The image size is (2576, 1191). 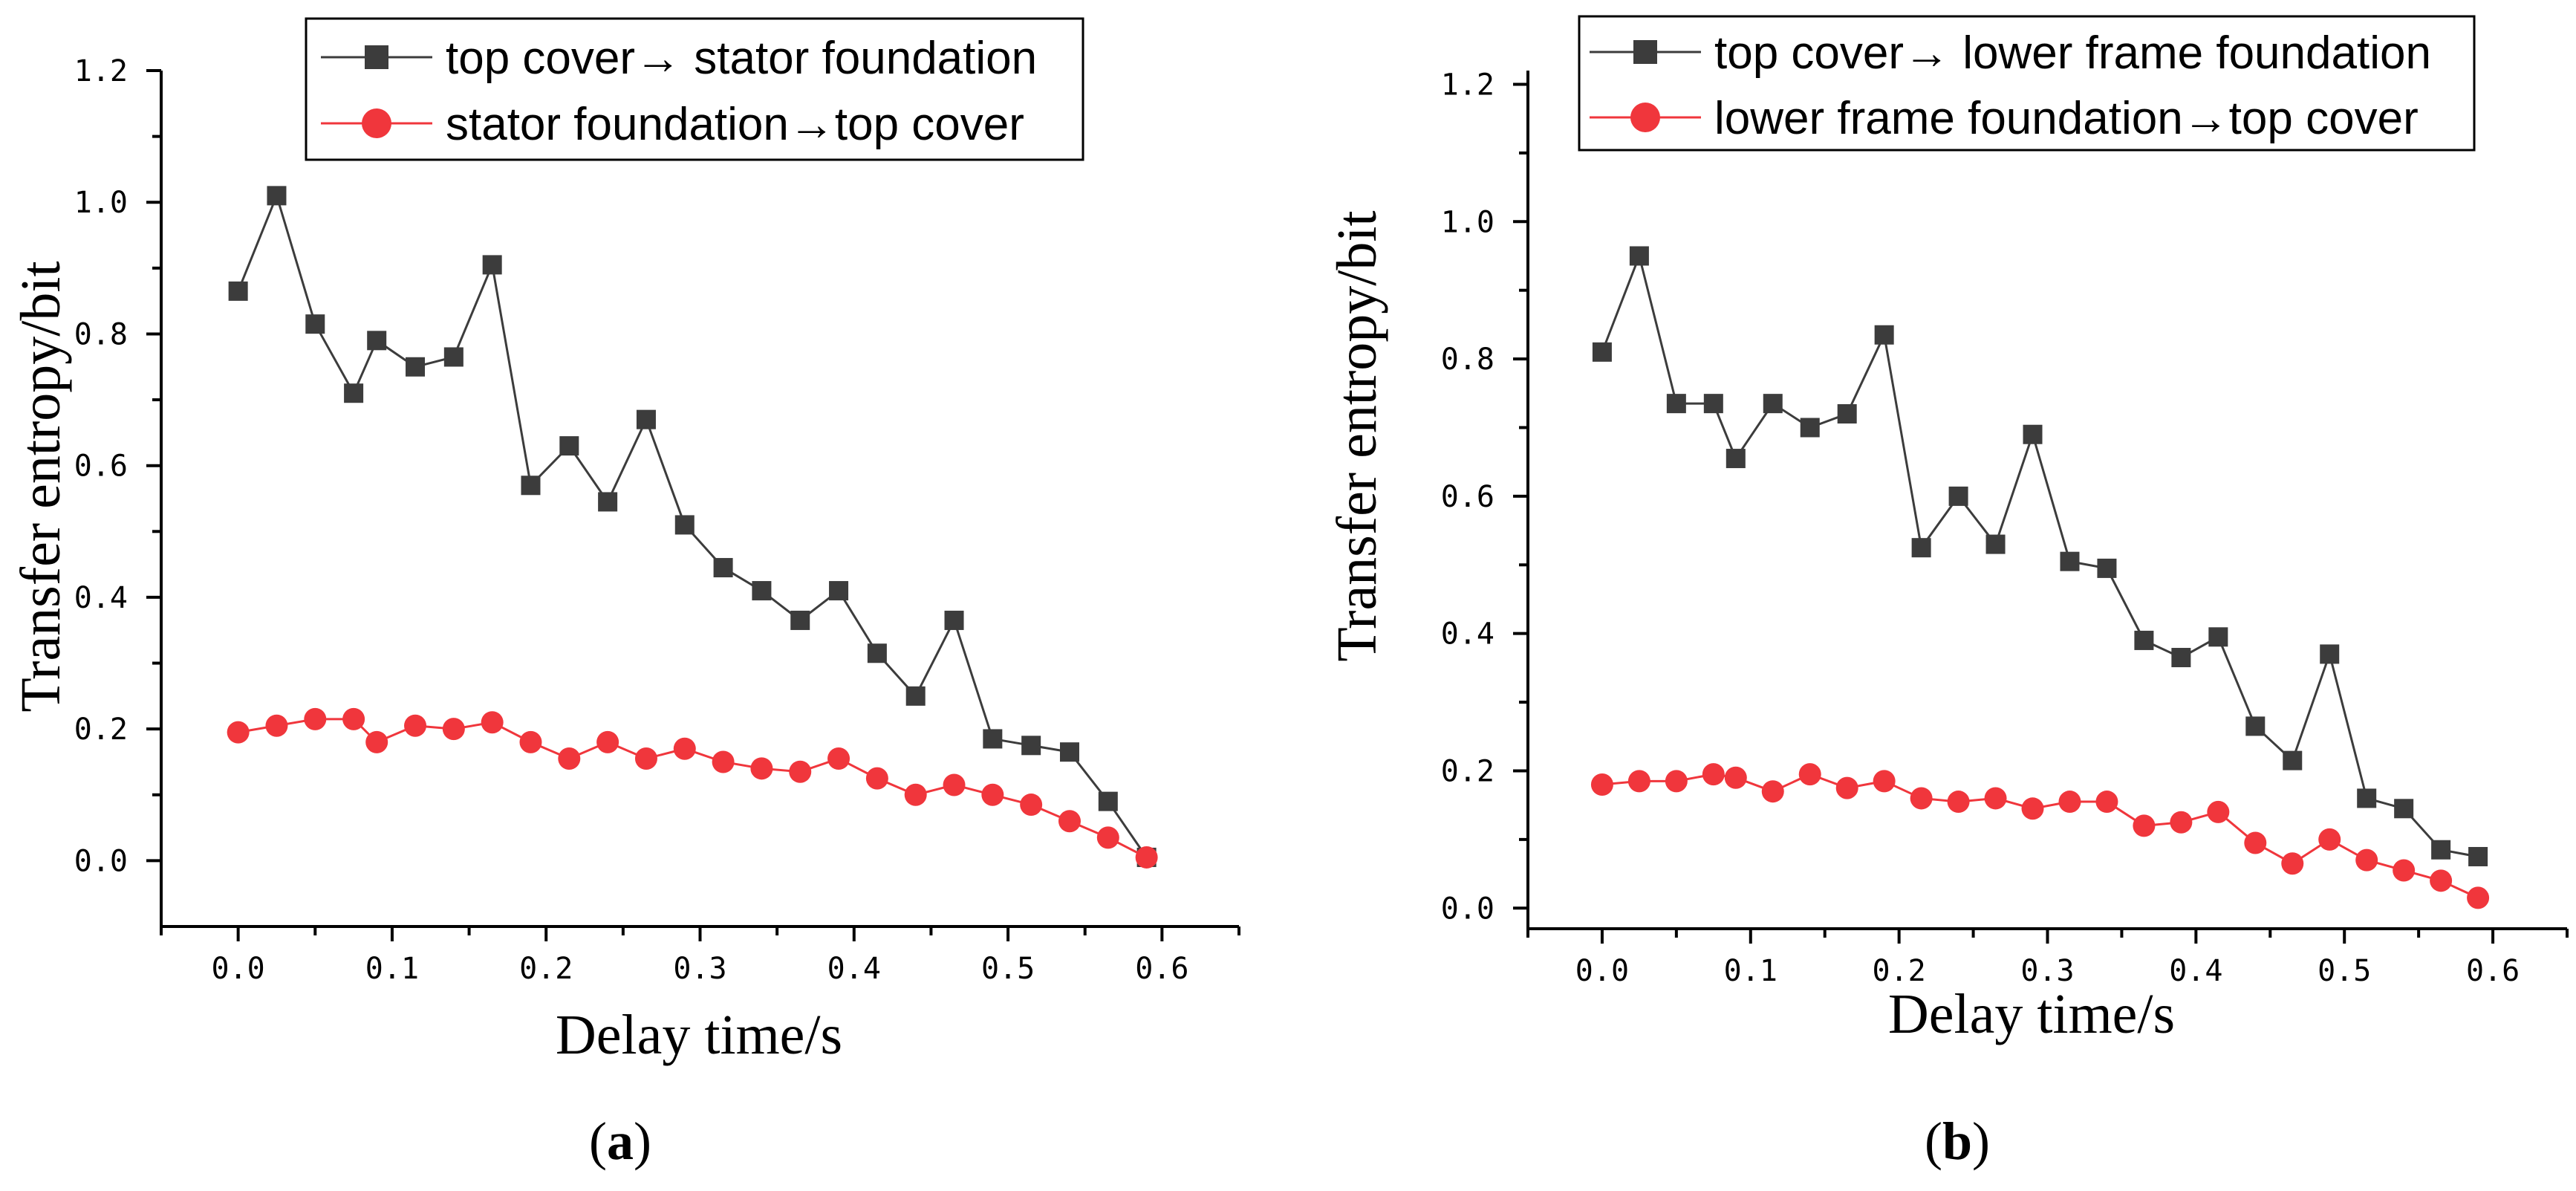 I want to click on panel-b-y-tick-label: 0.6, so click(x=1467, y=497).